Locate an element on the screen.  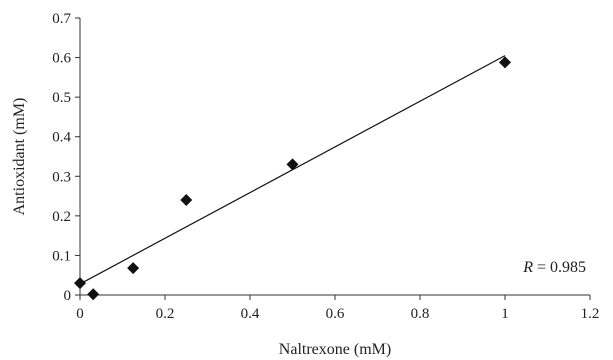
r-variable: R is located at coordinates (527, 267).